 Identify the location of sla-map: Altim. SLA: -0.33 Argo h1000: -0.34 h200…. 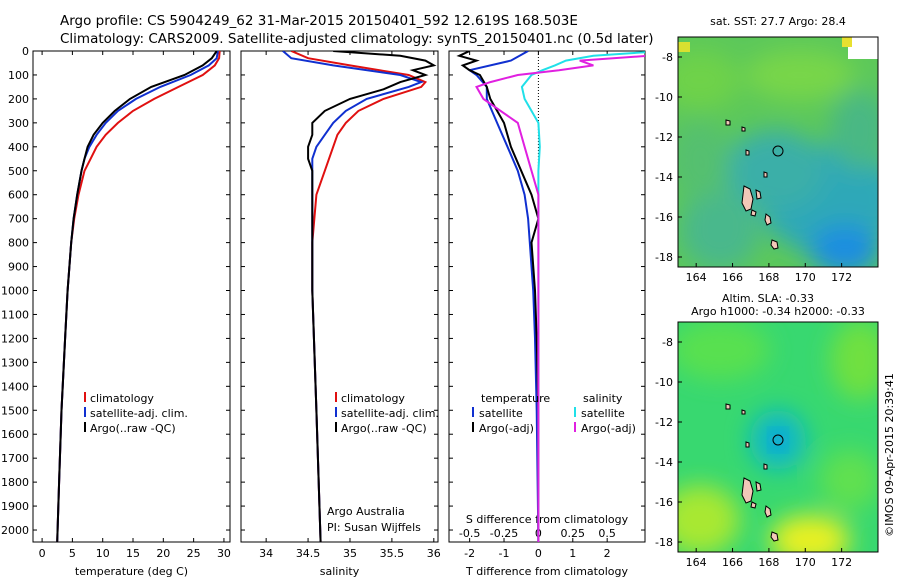
(767, 430).